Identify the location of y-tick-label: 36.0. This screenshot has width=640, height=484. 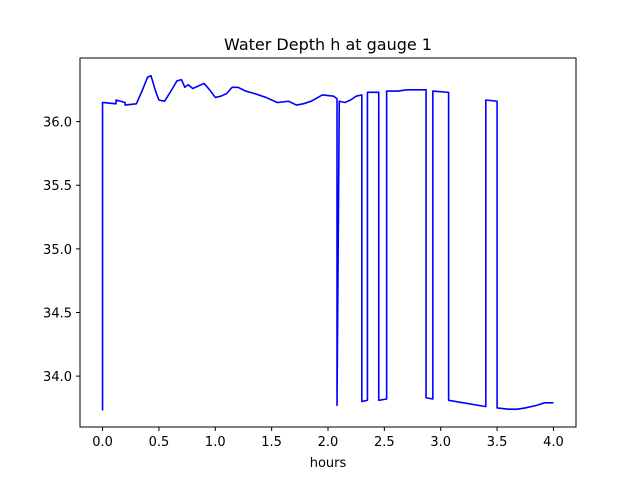
(57, 123).